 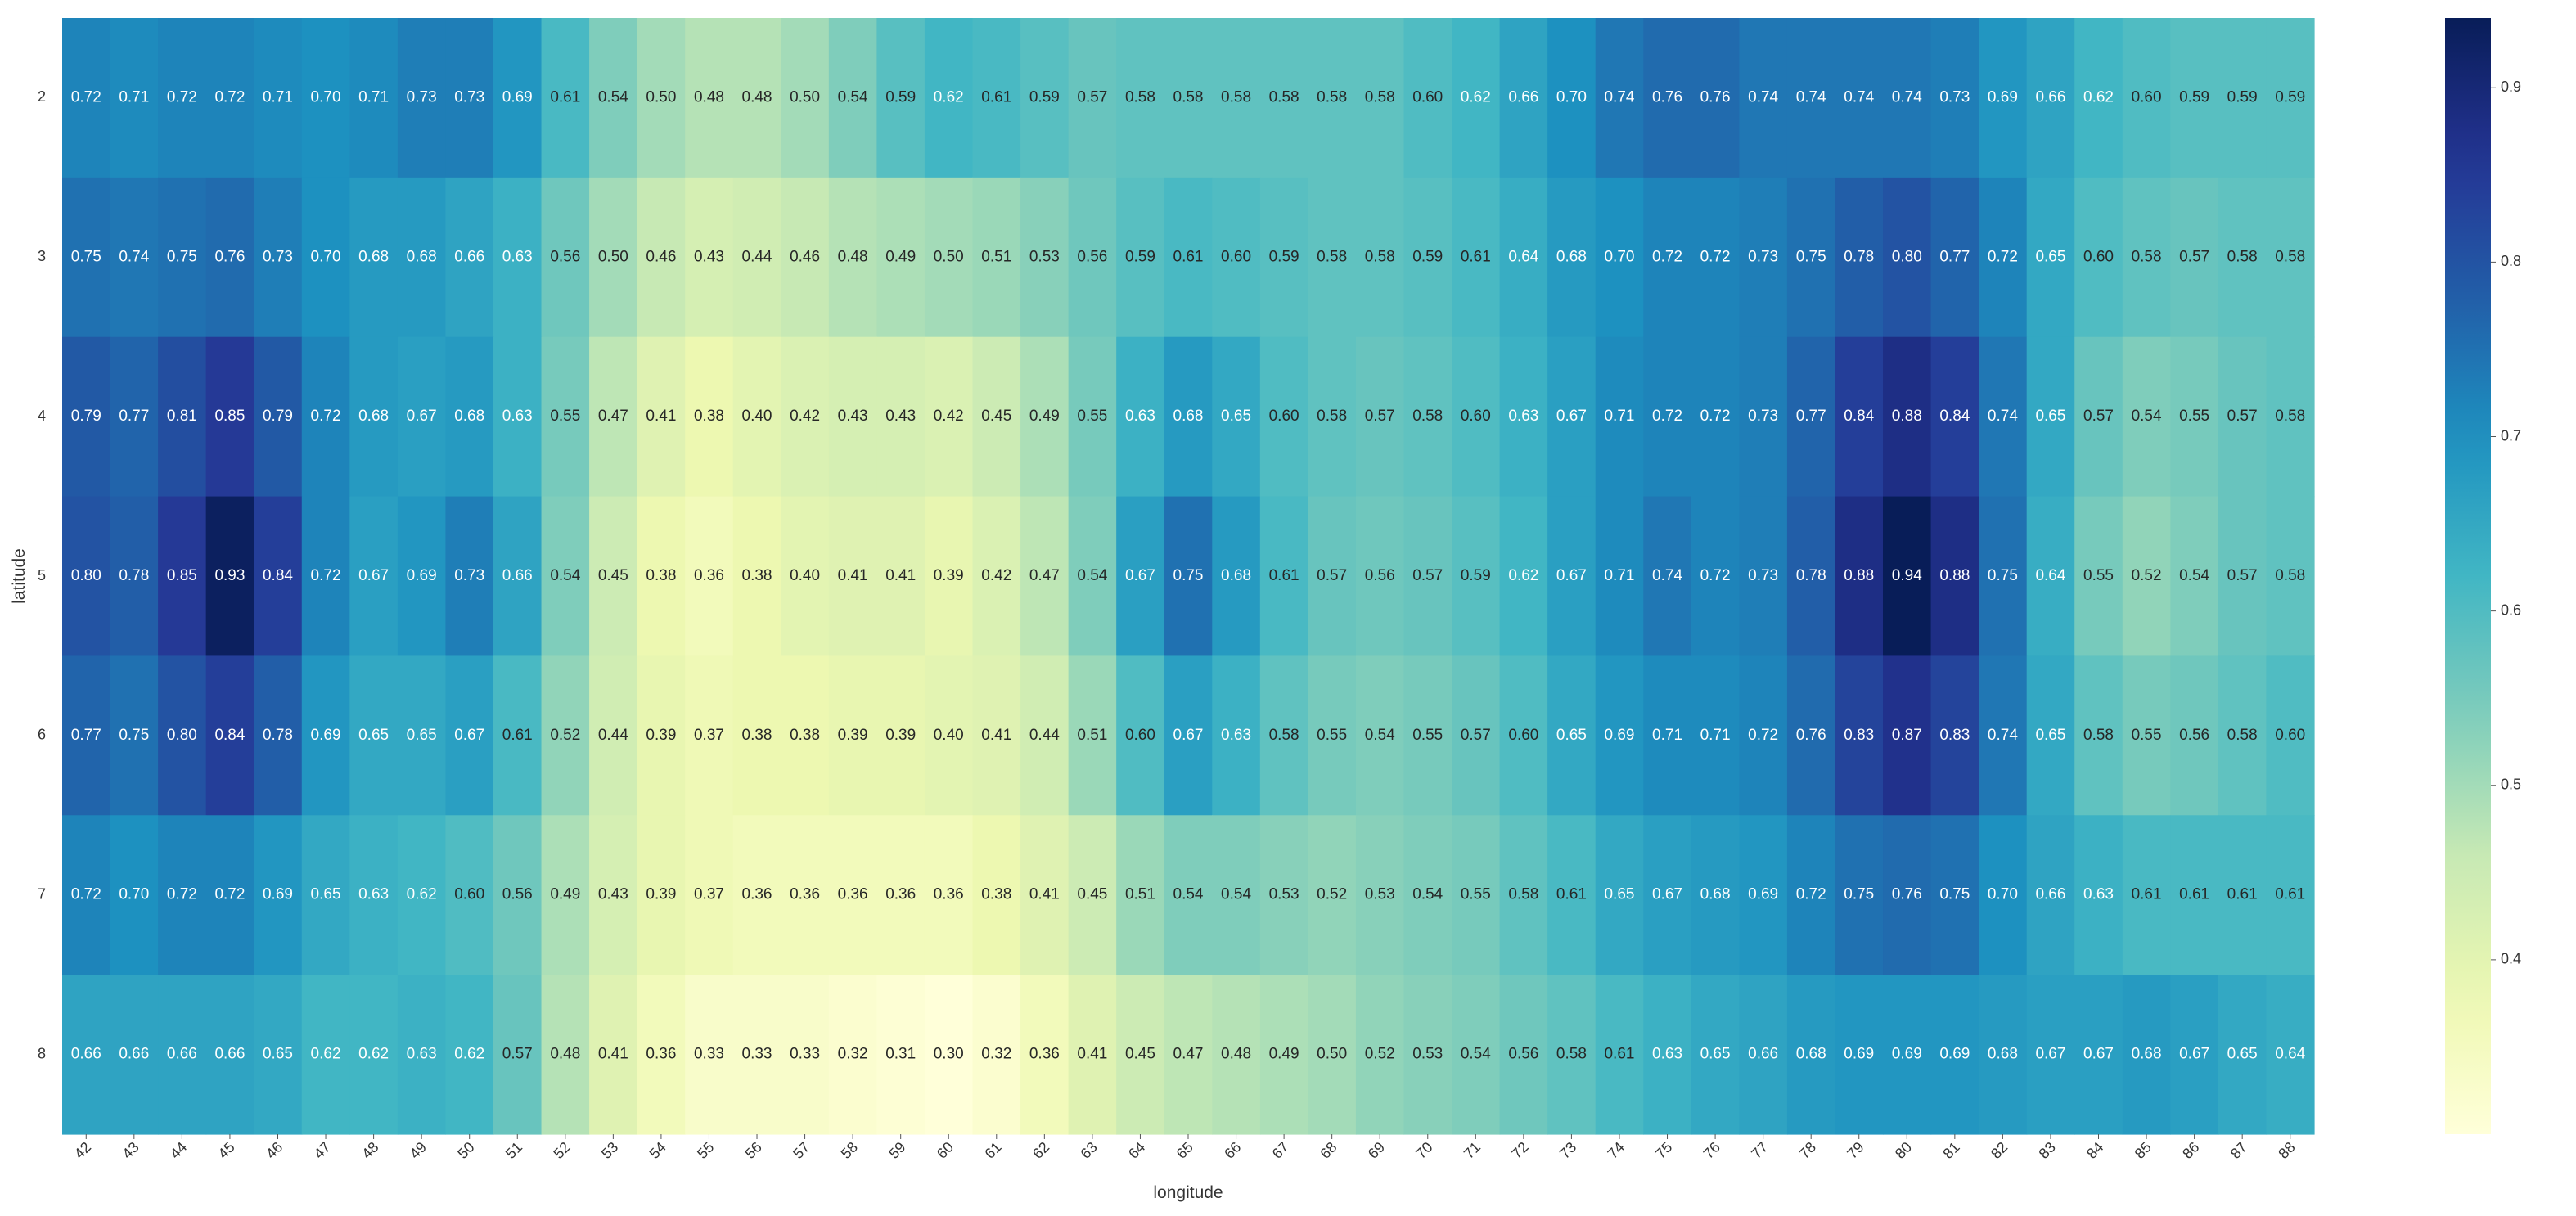 I want to click on heatmap-cell-value: 0.41, so click(x=900, y=575).